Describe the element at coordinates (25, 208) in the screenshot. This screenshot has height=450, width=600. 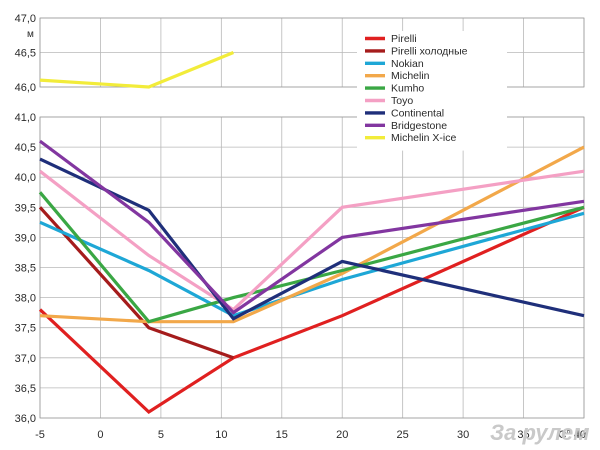
I see `y-tick-label: 39,5` at that location.